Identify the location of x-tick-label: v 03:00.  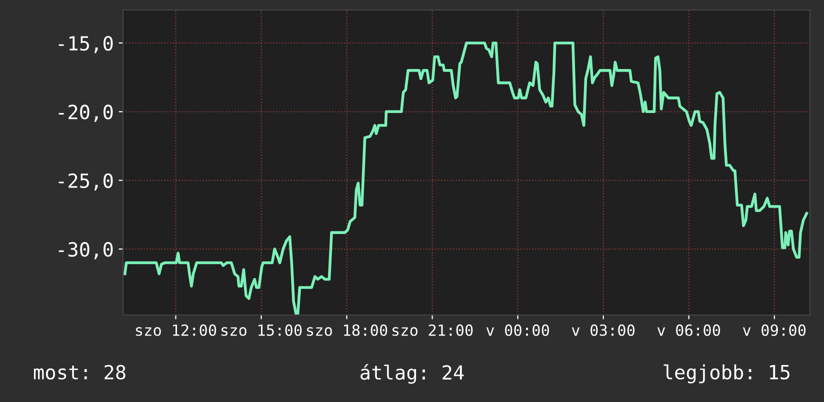
(603, 330).